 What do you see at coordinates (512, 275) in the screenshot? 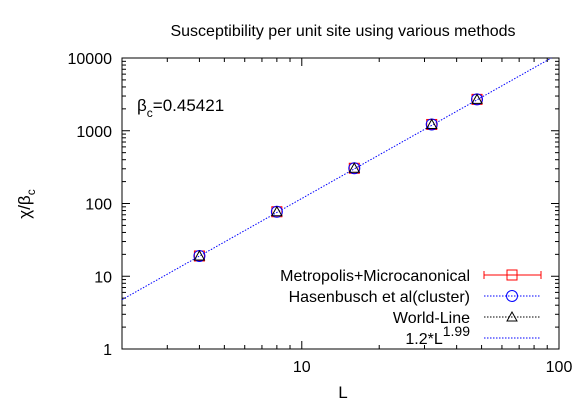
I see `legend-marker-square` at bounding box center [512, 275].